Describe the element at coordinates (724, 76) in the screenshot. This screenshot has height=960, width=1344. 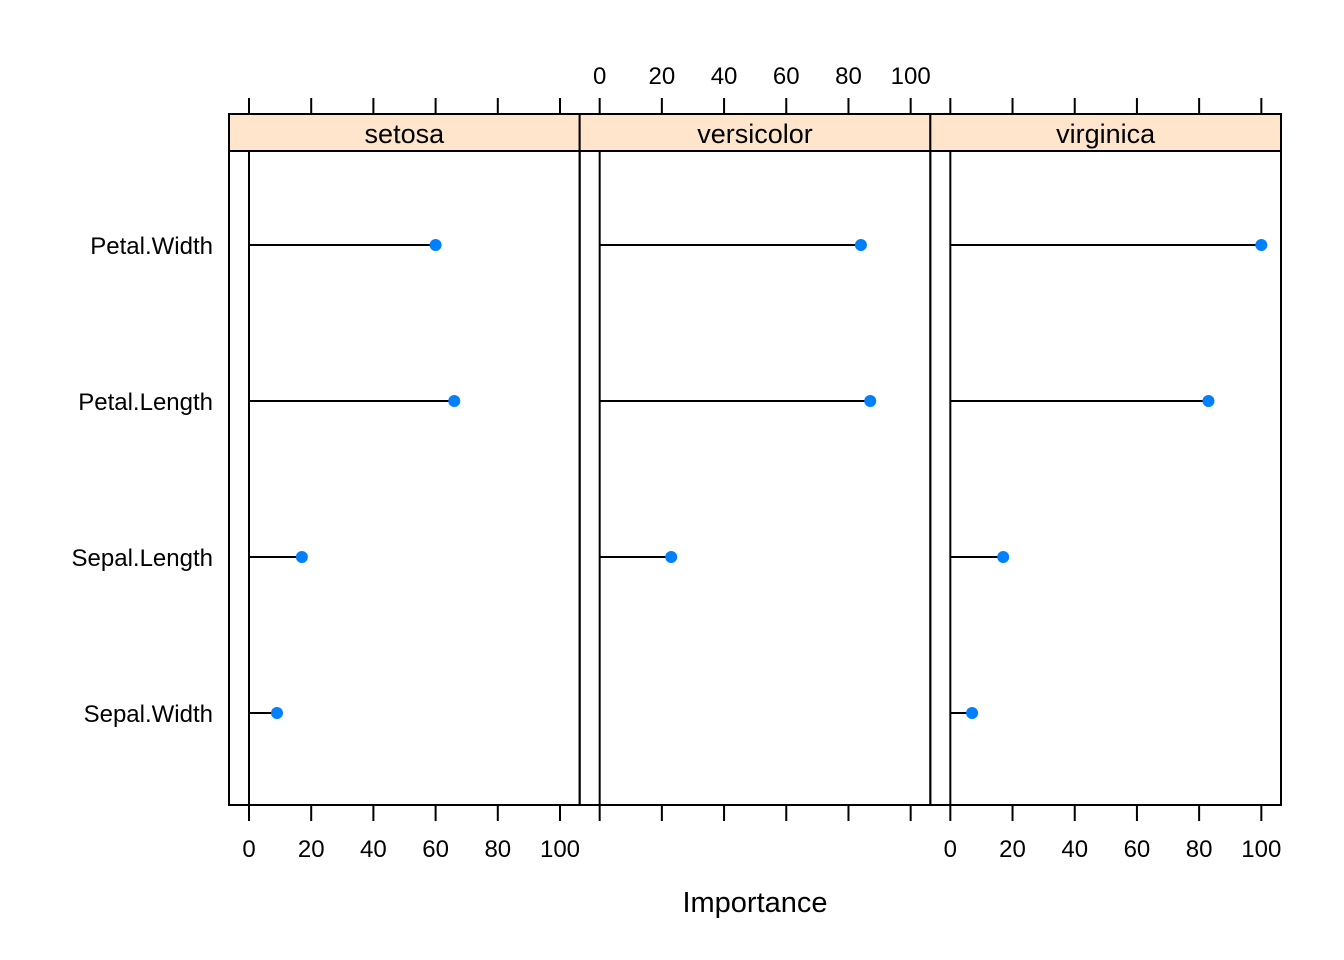
I see `top-tick-label: 40` at that location.